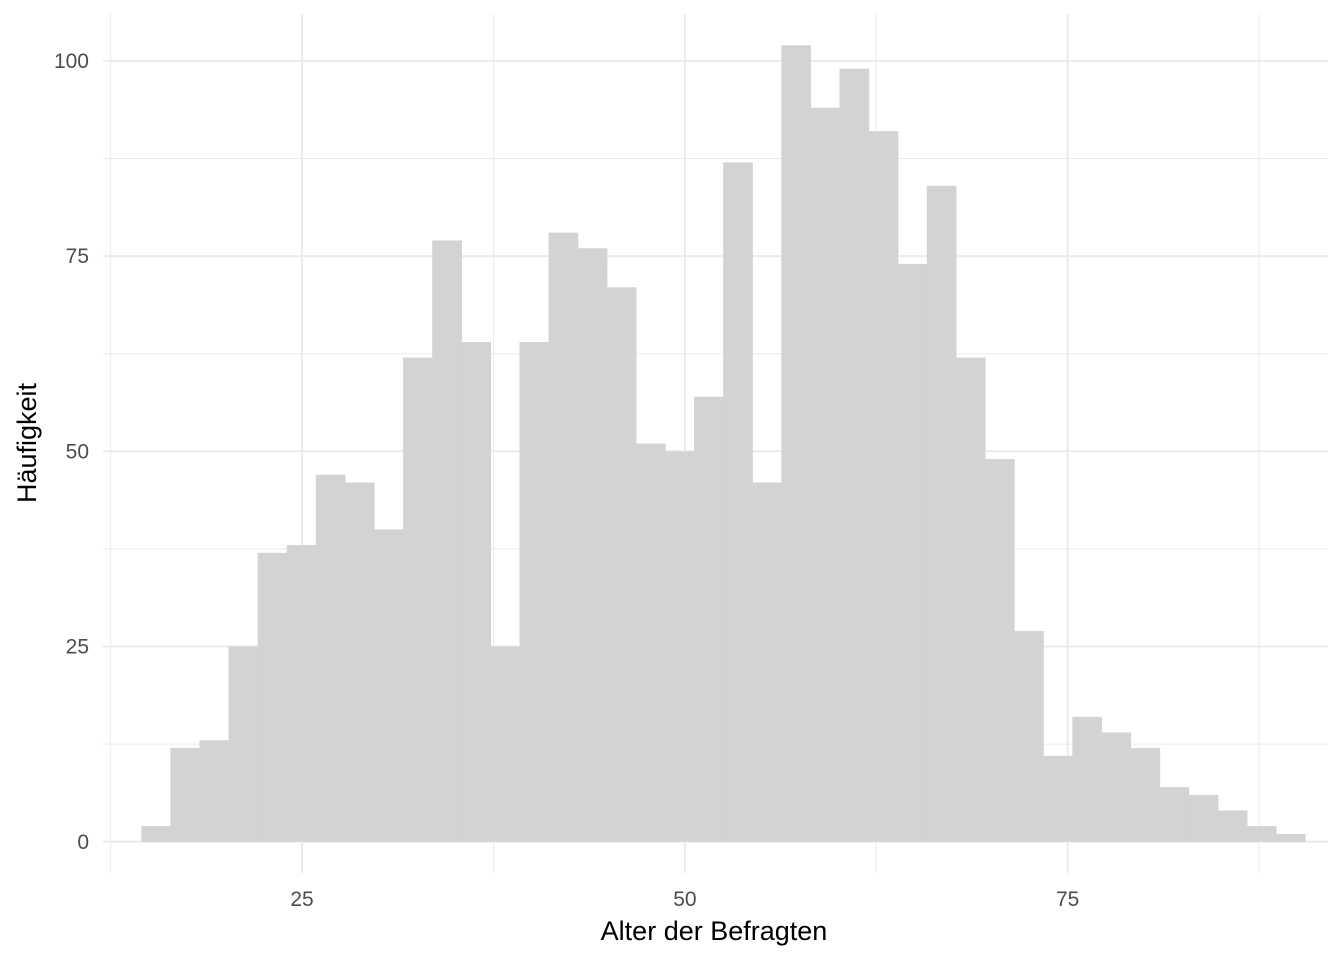 This screenshot has width=1344, height=960. I want to click on y-tick-label: 25, so click(77, 647).